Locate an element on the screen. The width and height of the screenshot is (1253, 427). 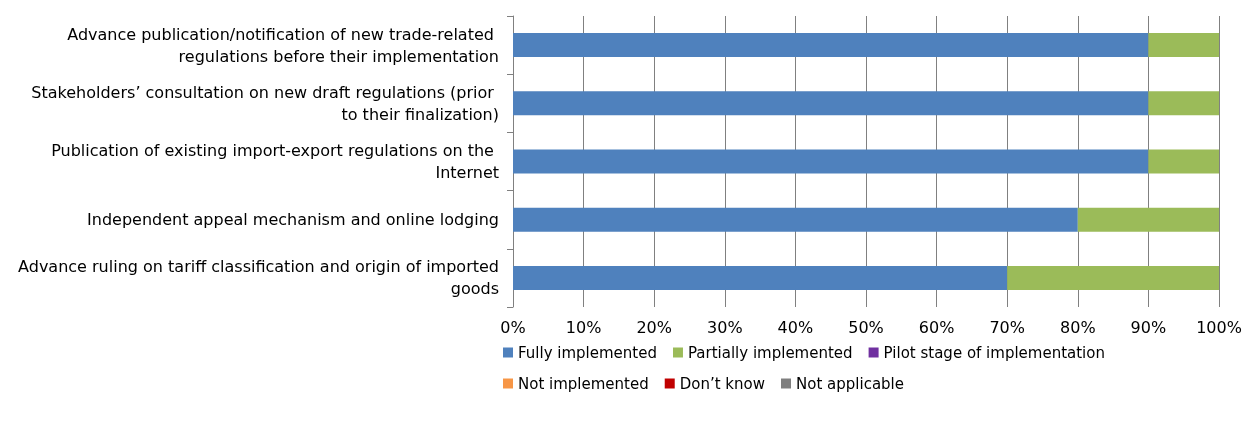
x-tick-label: 50% is located at coordinates (866, 327).